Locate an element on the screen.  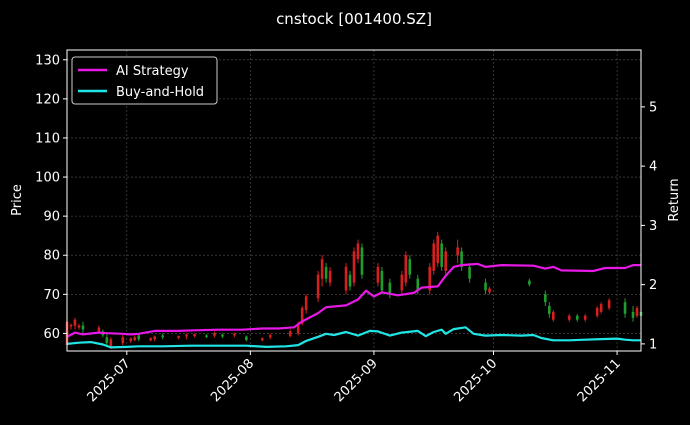
y-tick-label: 80 is located at coordinates (51, 256).